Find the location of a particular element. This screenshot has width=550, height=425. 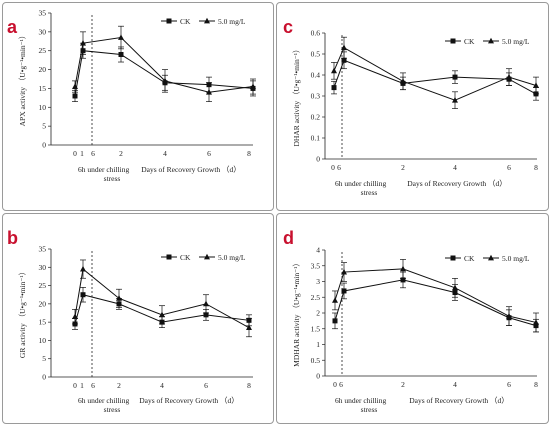

panel-letter-b: b is located at coordinates (12, 238).